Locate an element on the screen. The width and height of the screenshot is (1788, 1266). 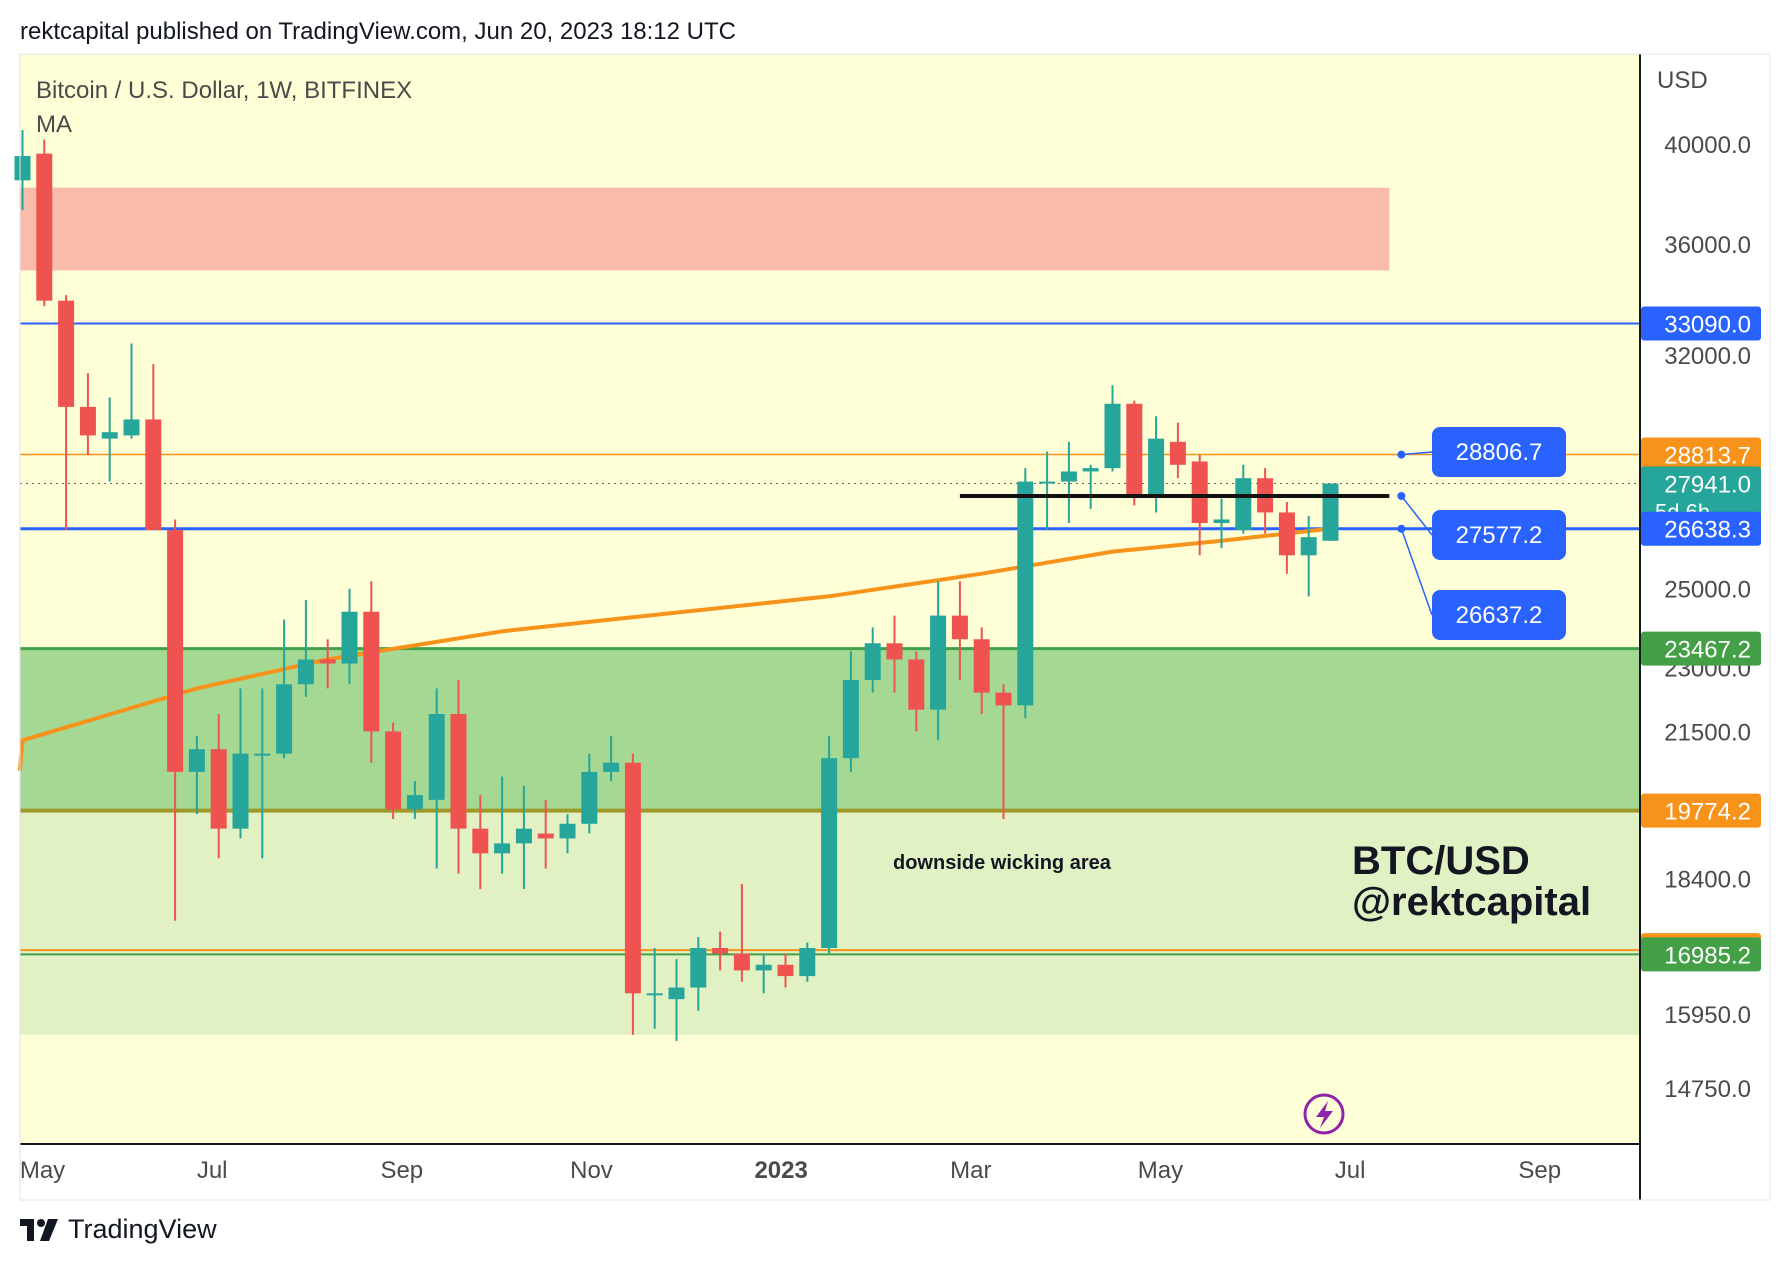
price-axis-panel is located at coordinates (1705, 627).